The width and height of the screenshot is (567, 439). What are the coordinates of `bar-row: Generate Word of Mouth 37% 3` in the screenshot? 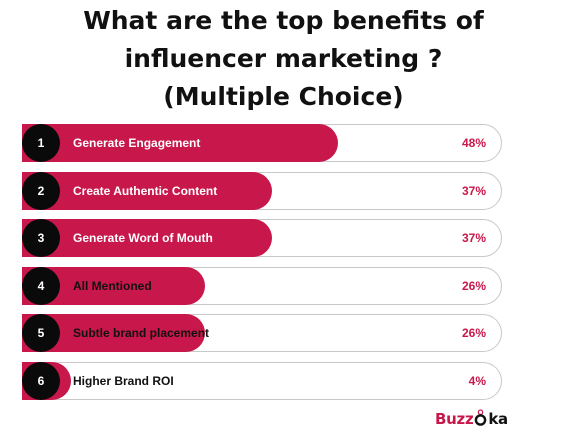 It's located at (262, 238).